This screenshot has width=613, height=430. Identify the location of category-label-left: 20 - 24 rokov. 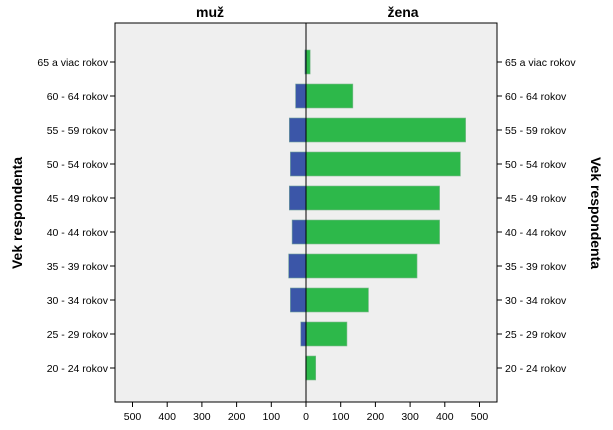
(78, 369).